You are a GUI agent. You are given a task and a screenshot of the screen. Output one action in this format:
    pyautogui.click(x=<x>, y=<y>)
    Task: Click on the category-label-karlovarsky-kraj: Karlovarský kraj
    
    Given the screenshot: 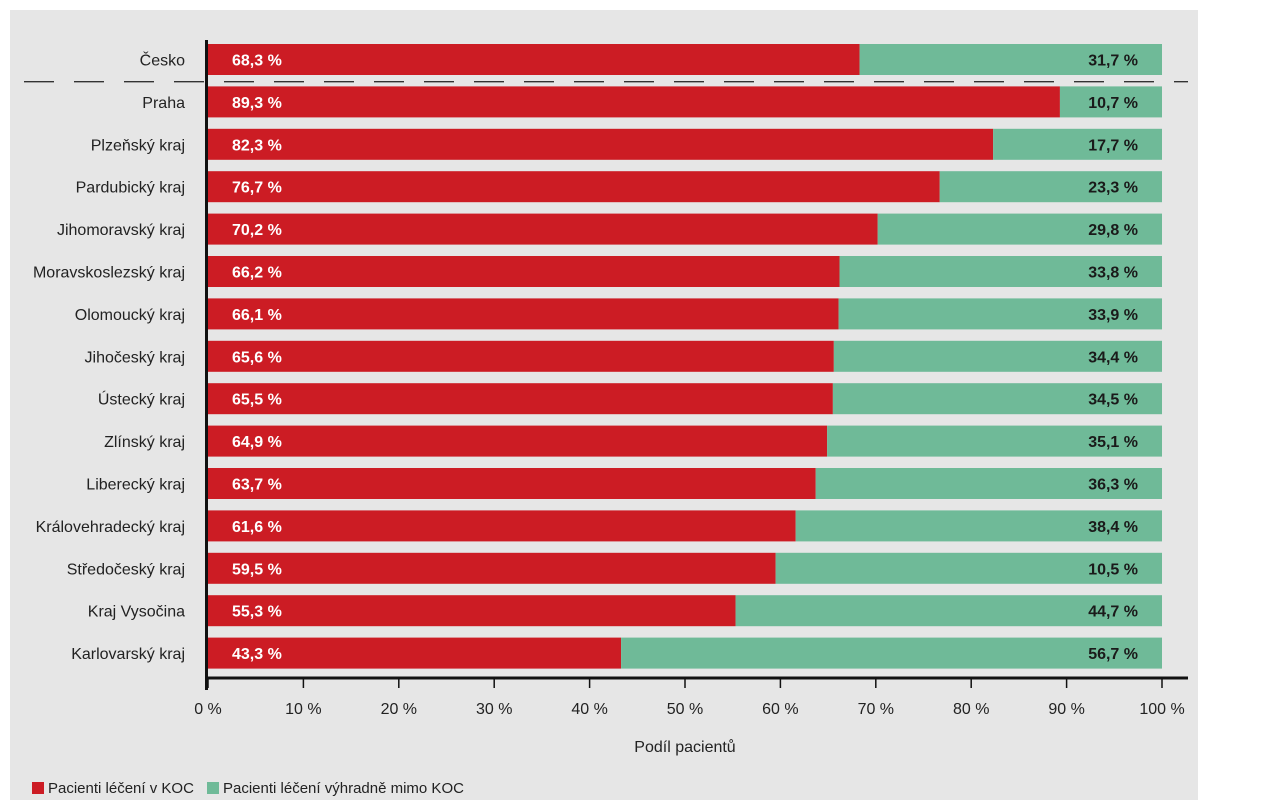 What is the action you would take?
    pyautogui.click(x=128, y=654)
    